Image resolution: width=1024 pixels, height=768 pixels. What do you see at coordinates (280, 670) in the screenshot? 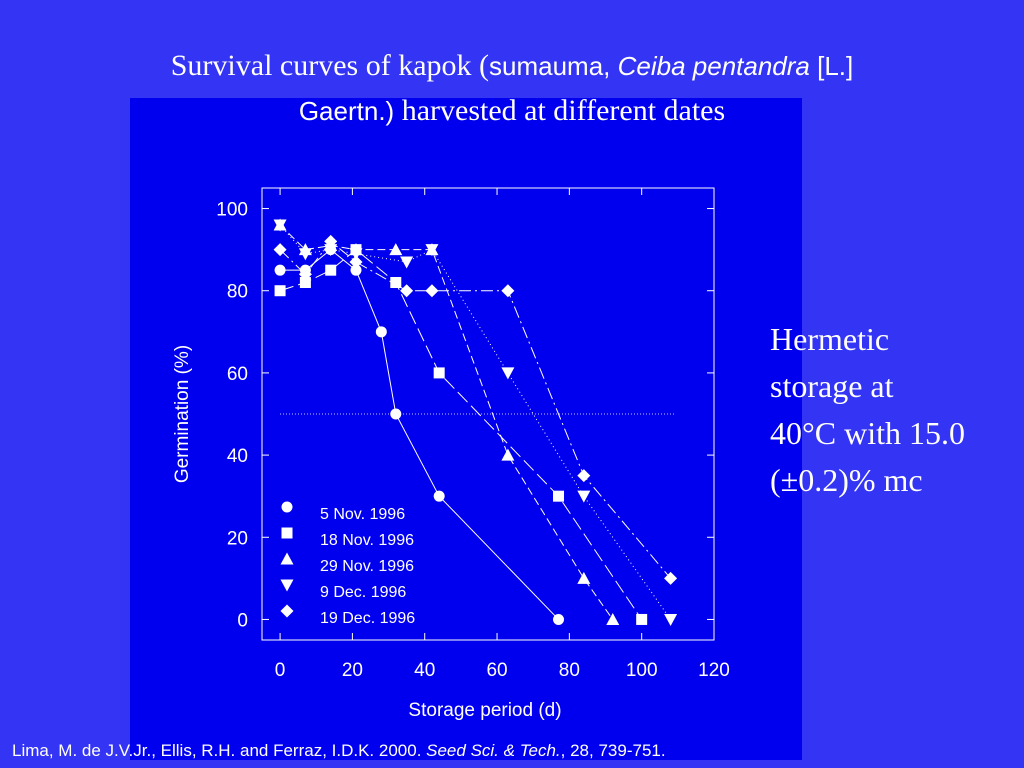
I see `x-tick-label: 0` at bounding box center [280, 670].